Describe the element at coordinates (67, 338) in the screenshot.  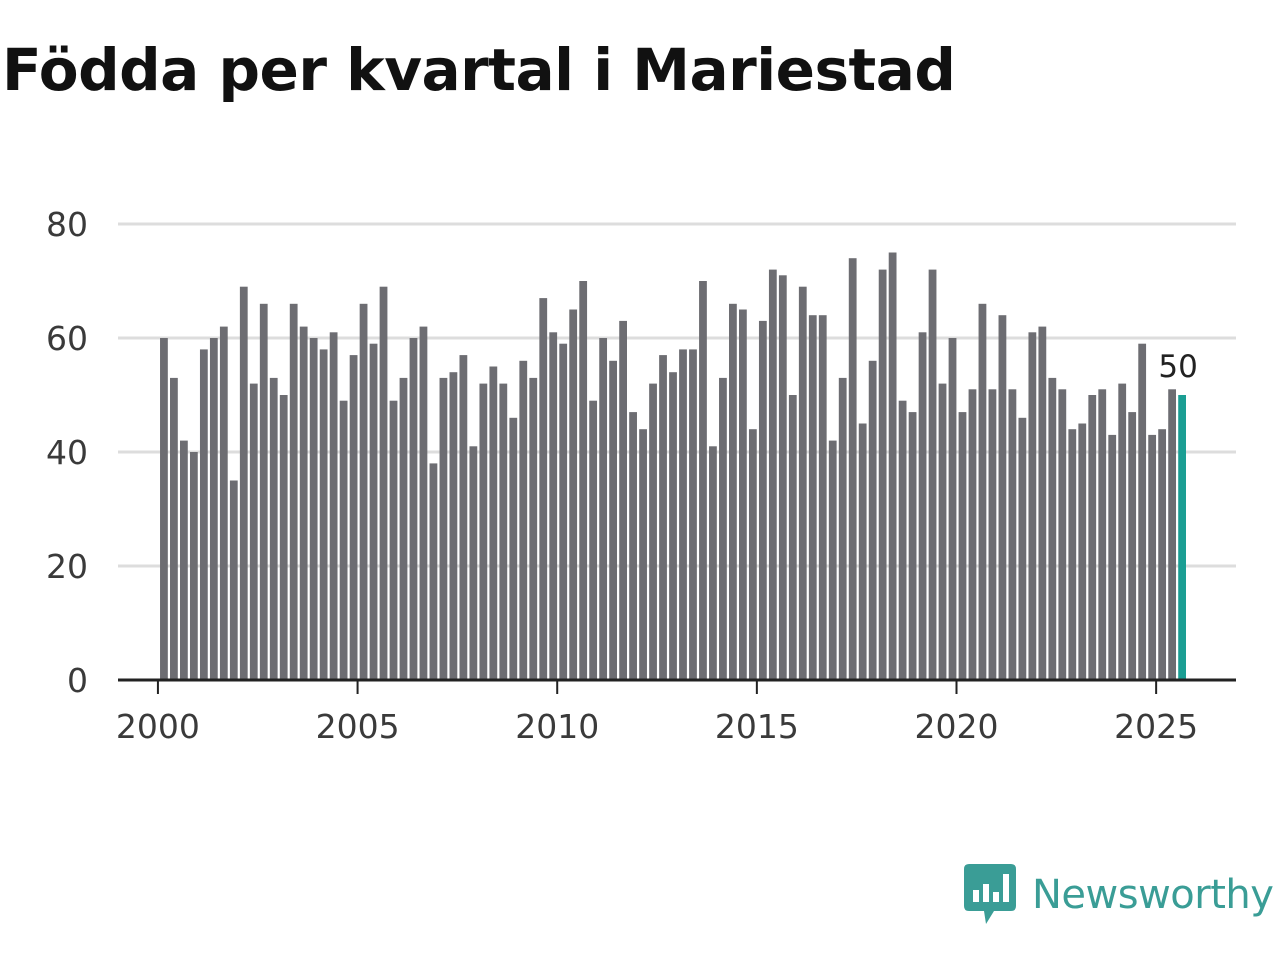
I see `y-tick-label: 60` at that location.